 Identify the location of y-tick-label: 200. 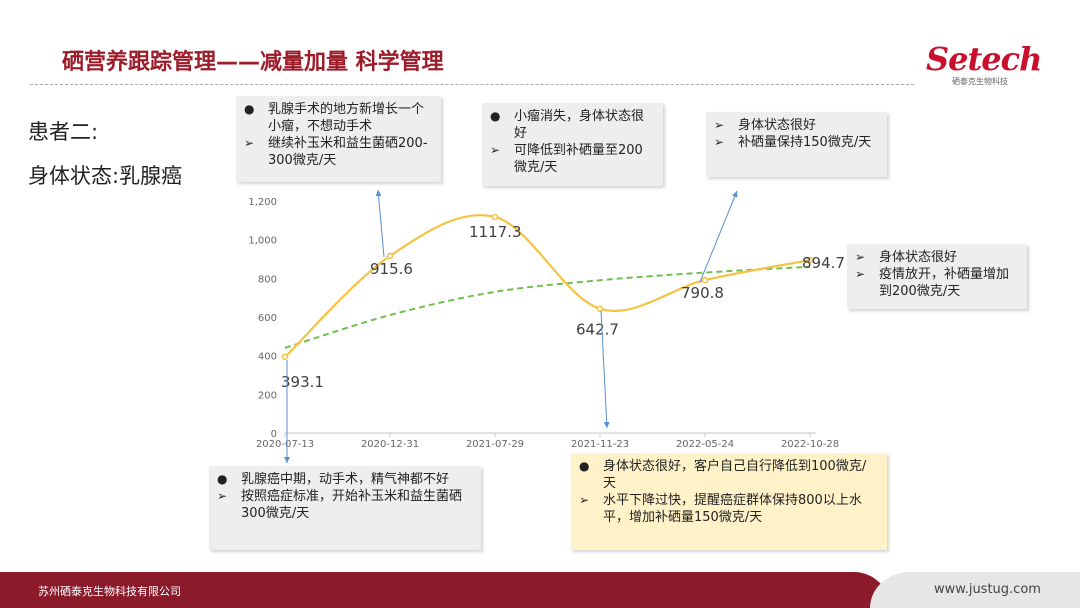
(267, 395).